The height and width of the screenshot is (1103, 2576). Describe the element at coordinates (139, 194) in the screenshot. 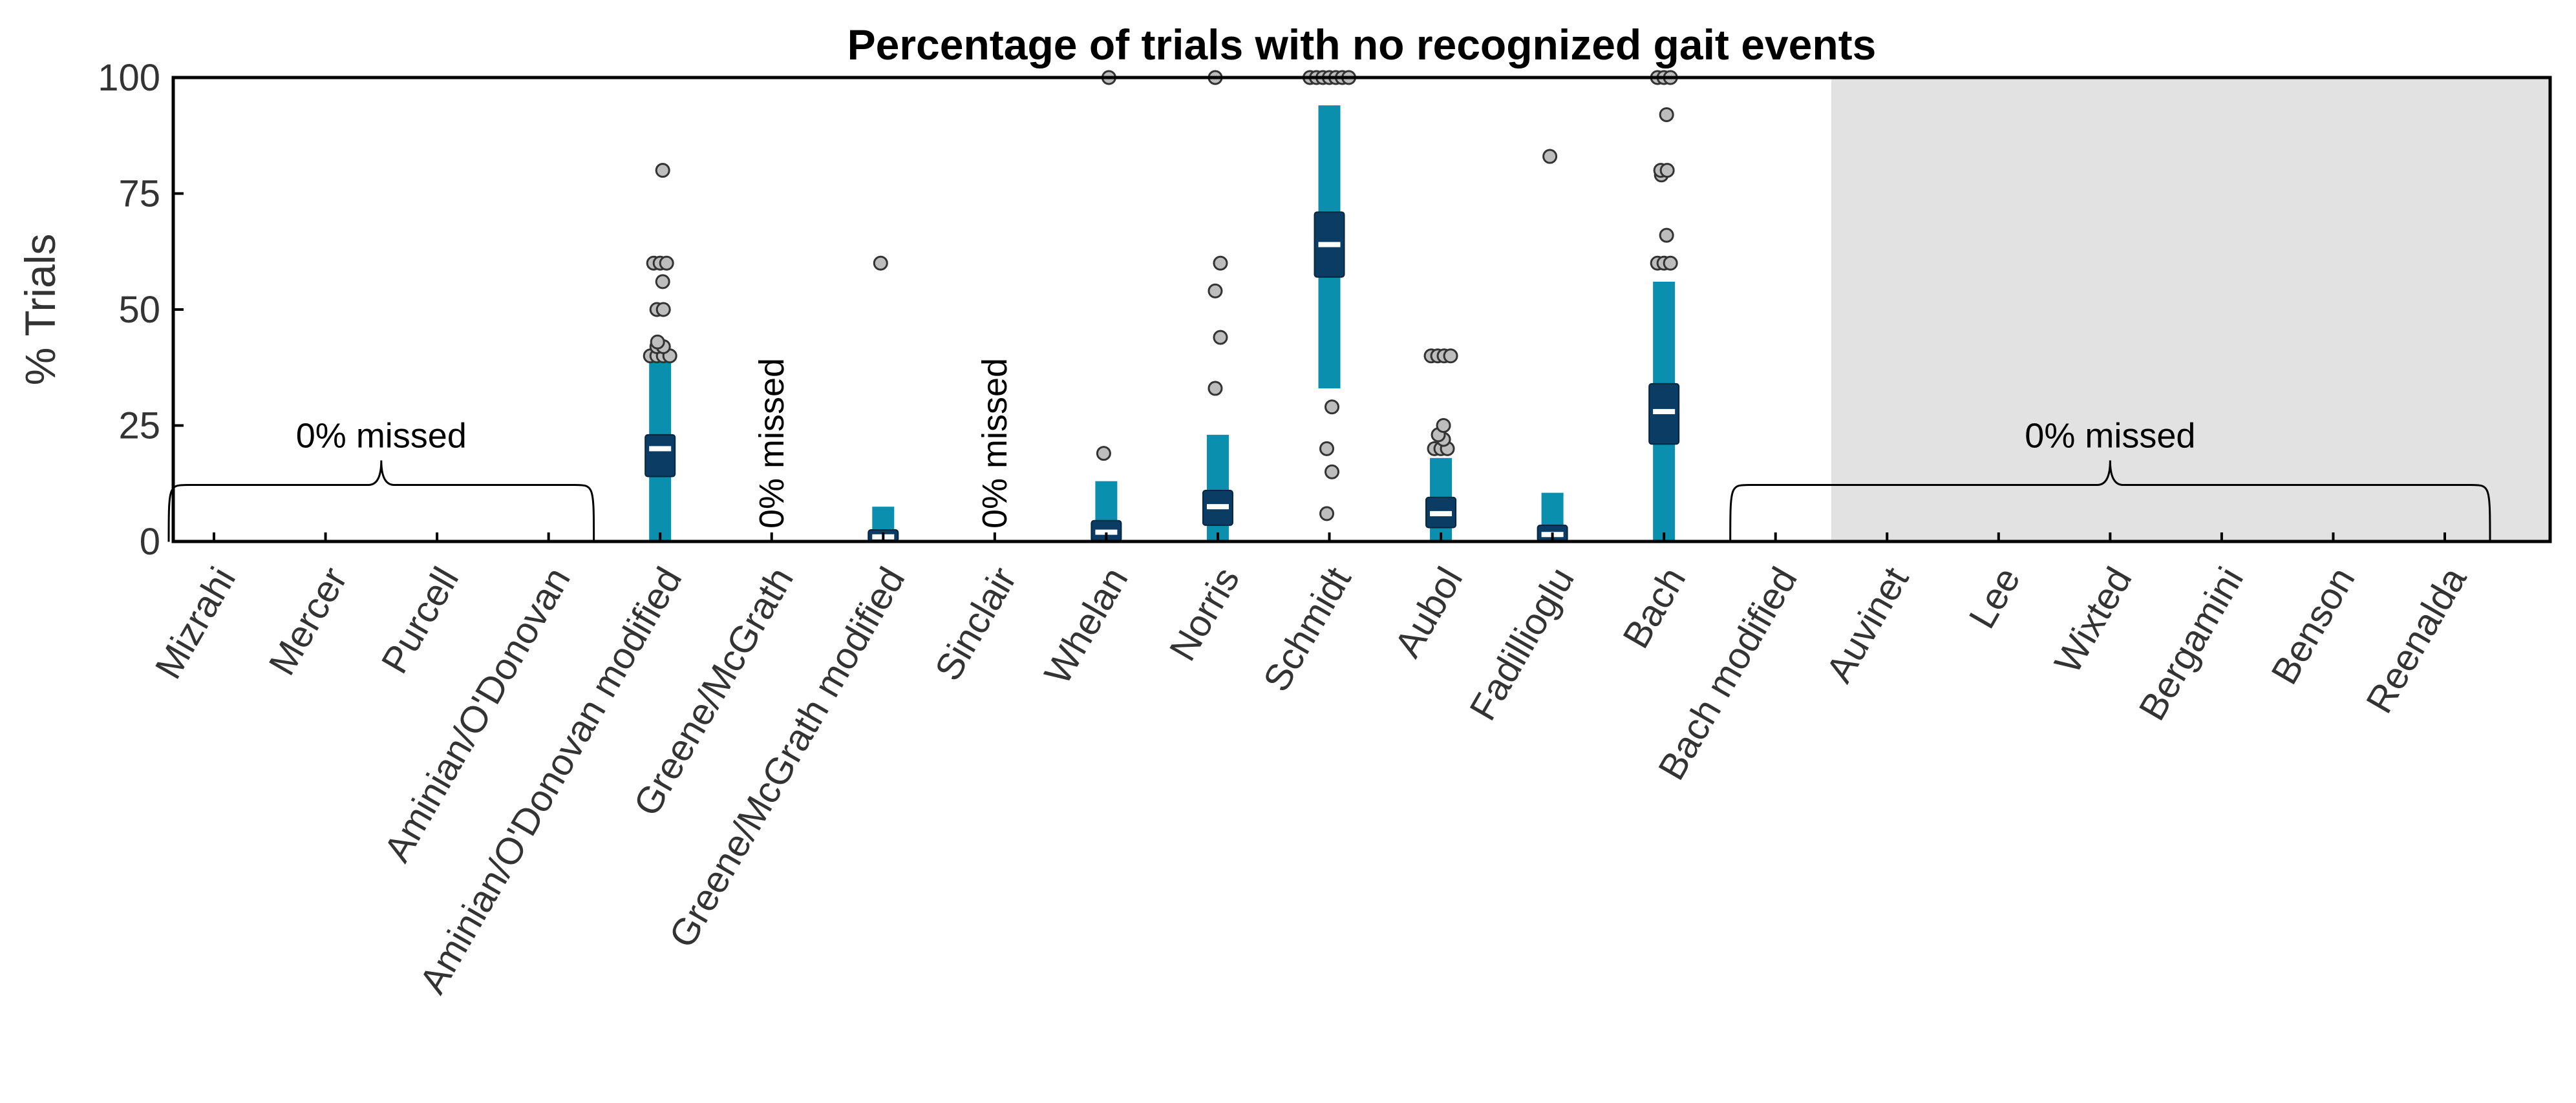

I see `y-tick-label: 75` at that location.